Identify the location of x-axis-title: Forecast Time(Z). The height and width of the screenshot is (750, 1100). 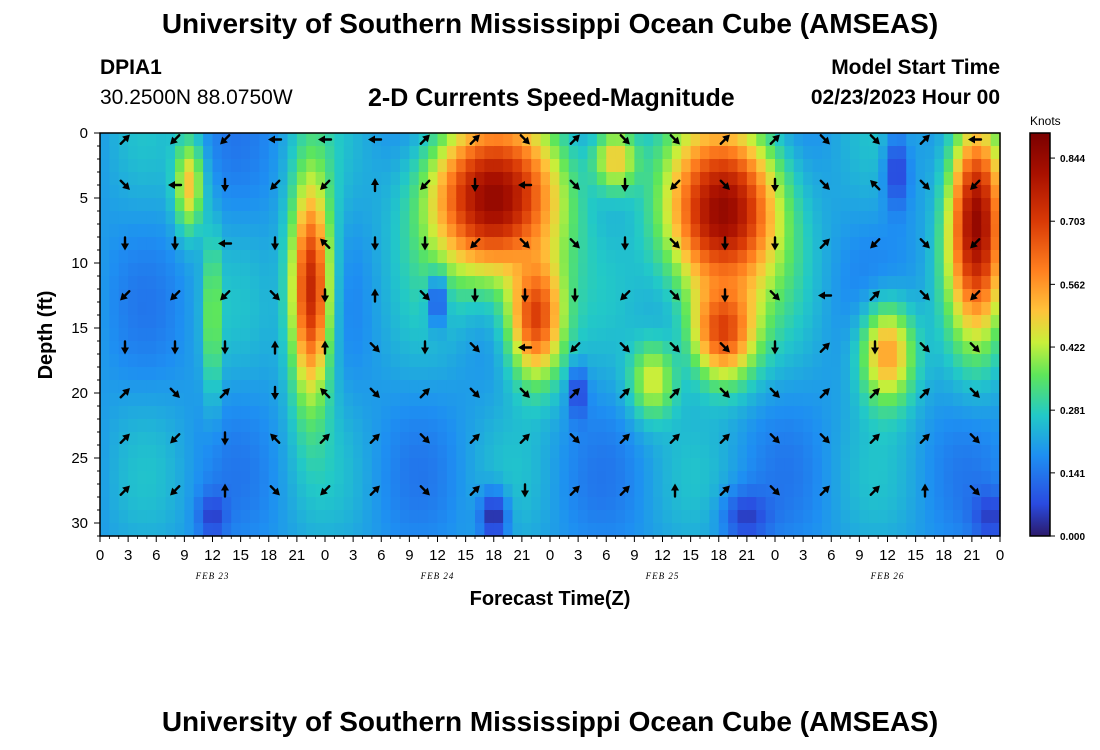
(550, 599).